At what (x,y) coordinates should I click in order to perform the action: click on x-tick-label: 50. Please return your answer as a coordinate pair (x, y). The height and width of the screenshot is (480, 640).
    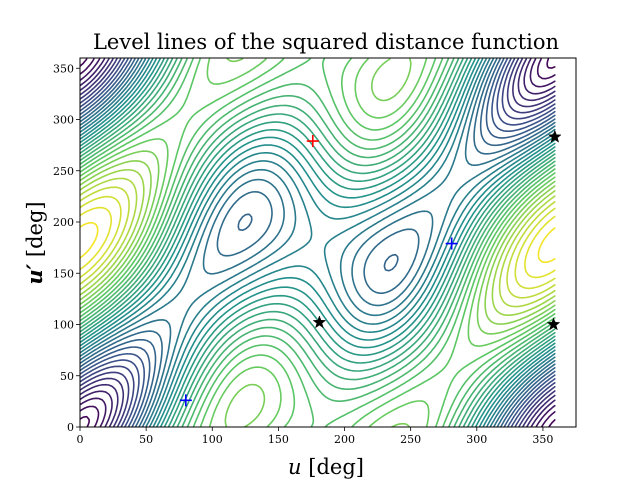
    Looking at the image, I should click on (146, 439).